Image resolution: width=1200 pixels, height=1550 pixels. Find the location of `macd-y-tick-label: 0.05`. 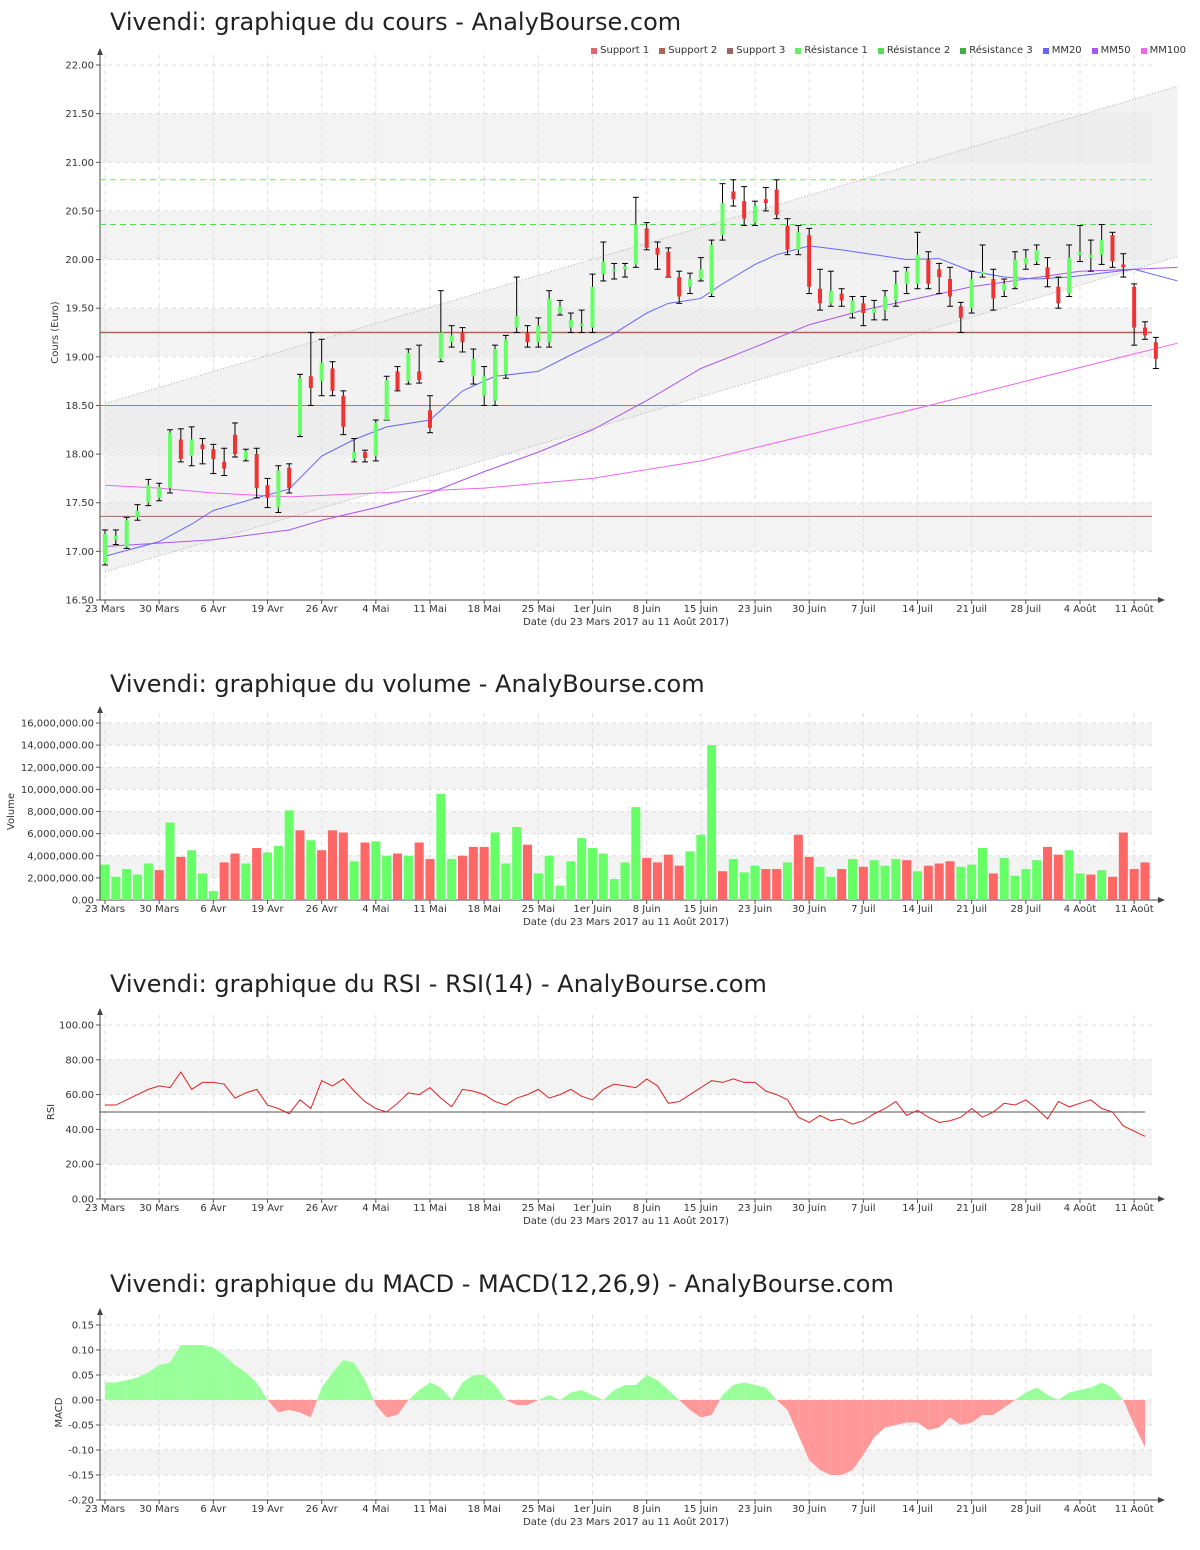

macd-y-tick-label: 0.05 is located at coordinates (83, 1376).